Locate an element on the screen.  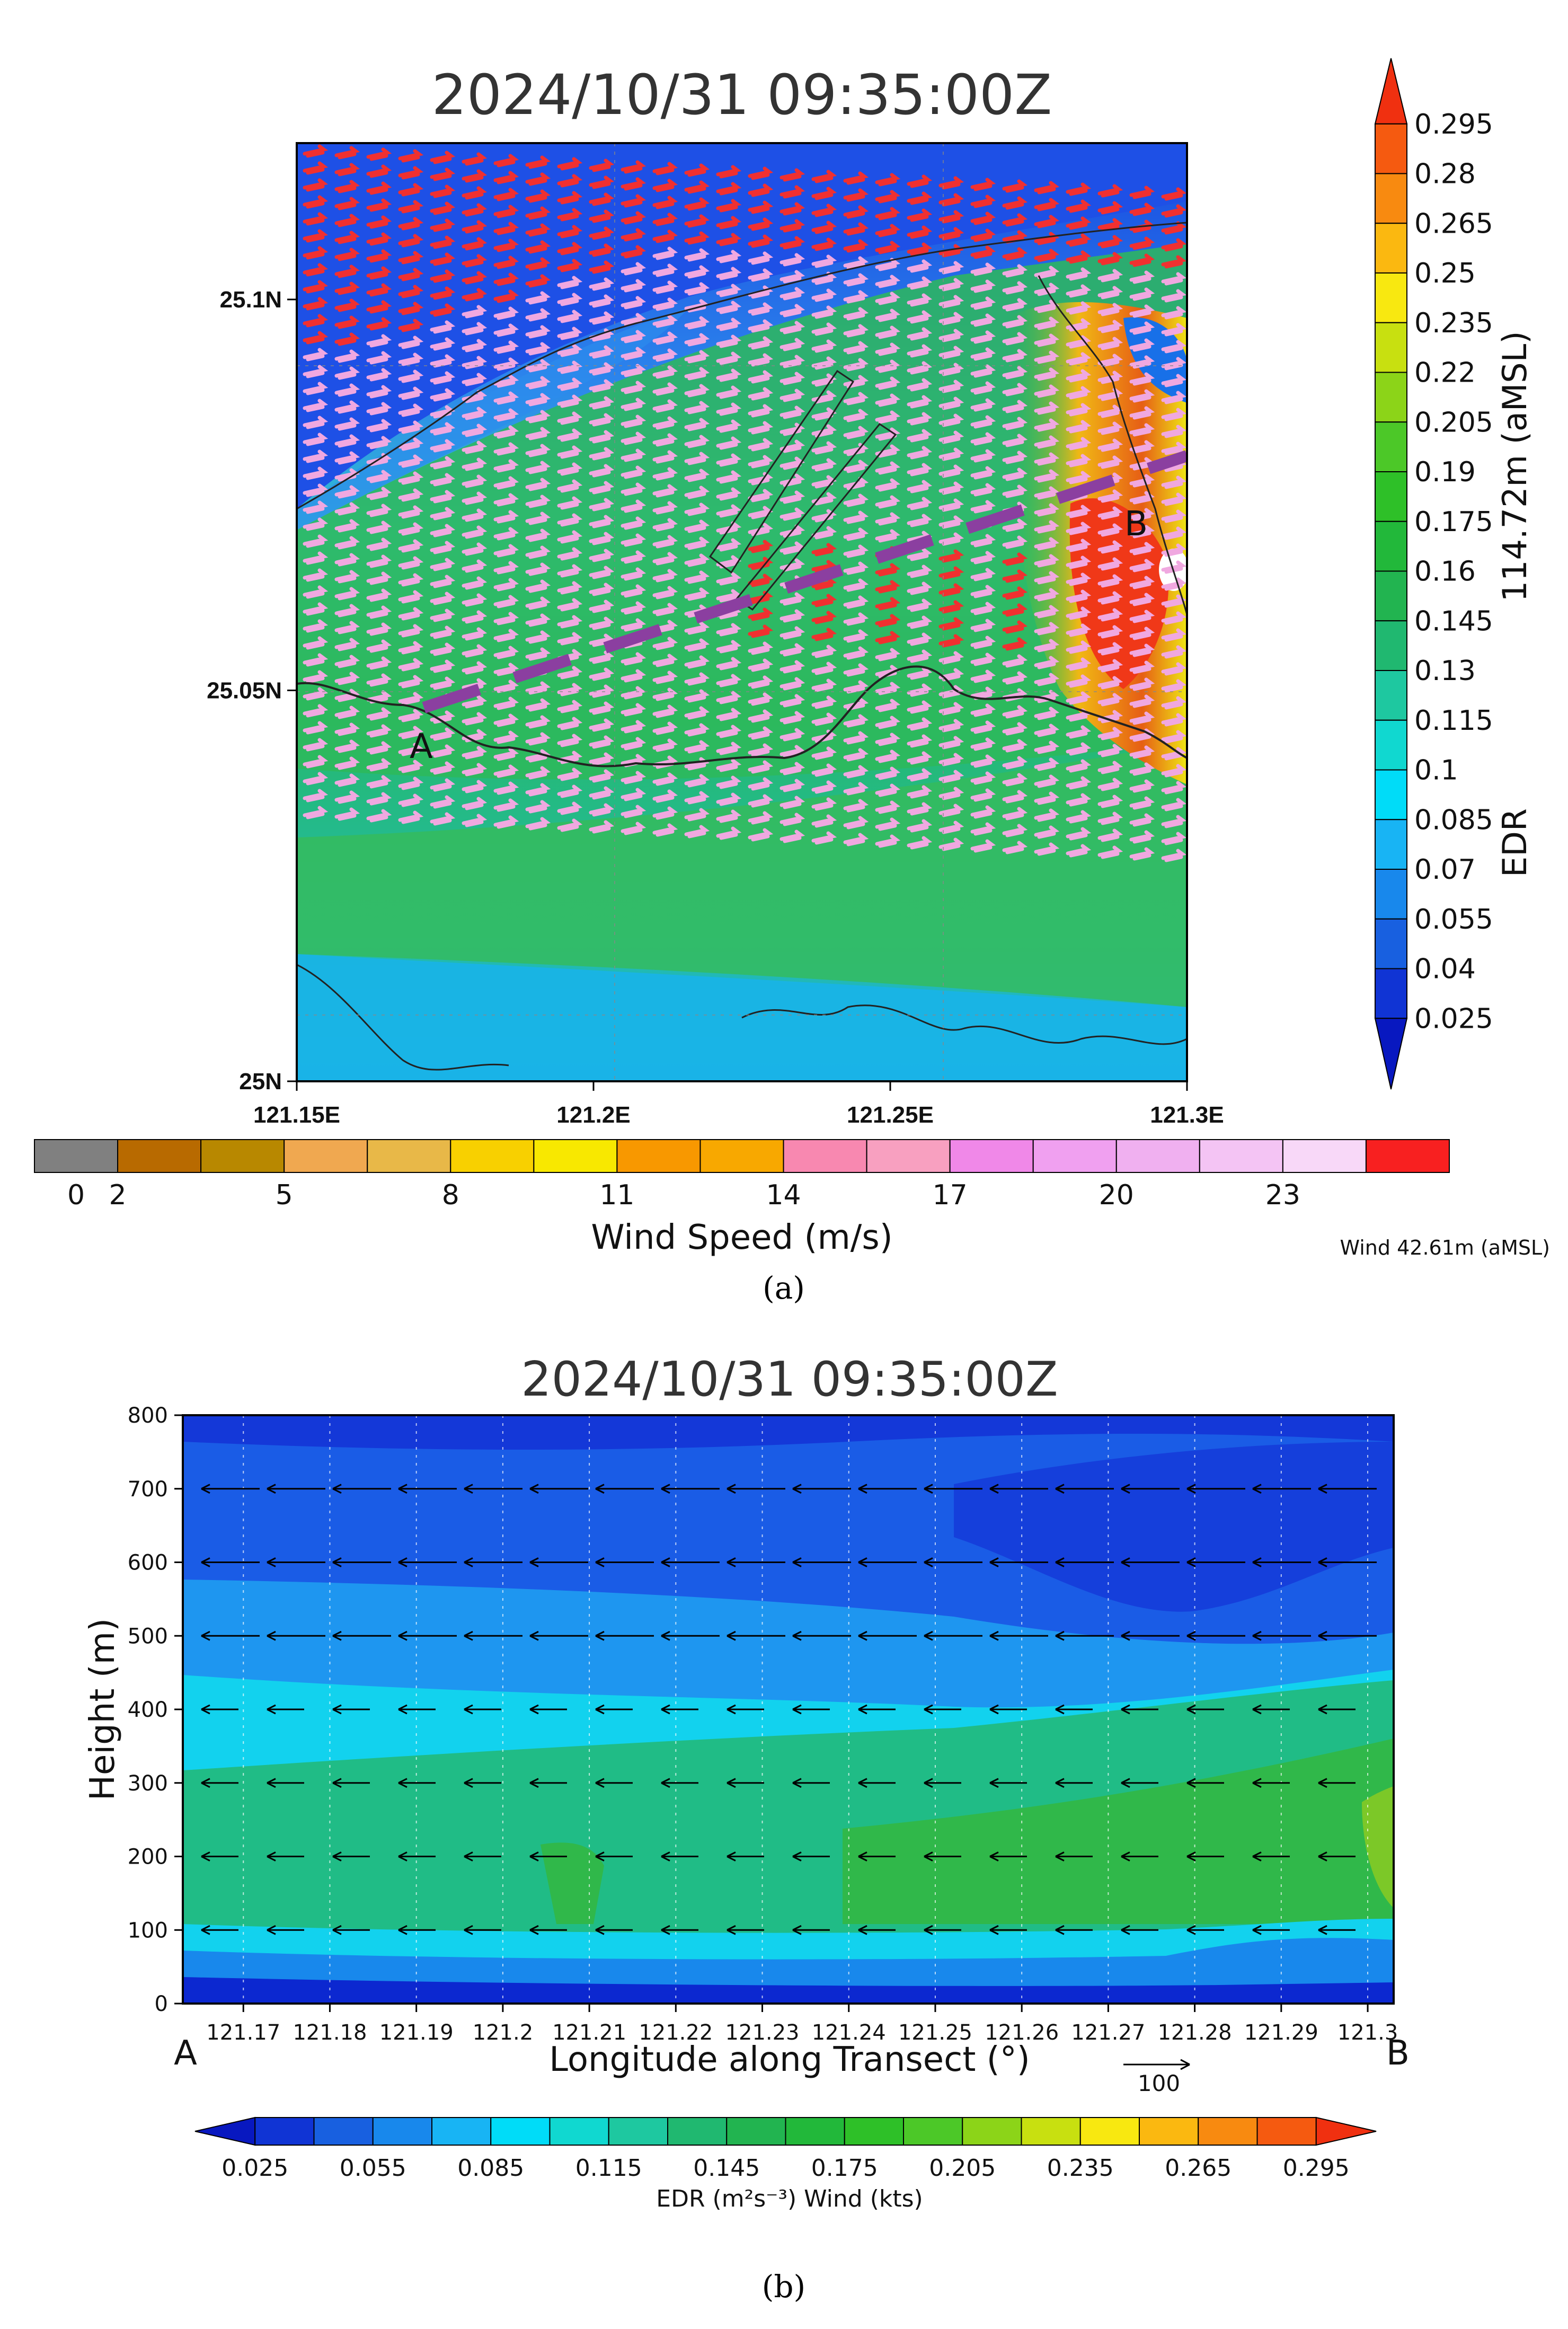
edr-colorbar-tick: 0.085 is located at coordinates (1453, 820).